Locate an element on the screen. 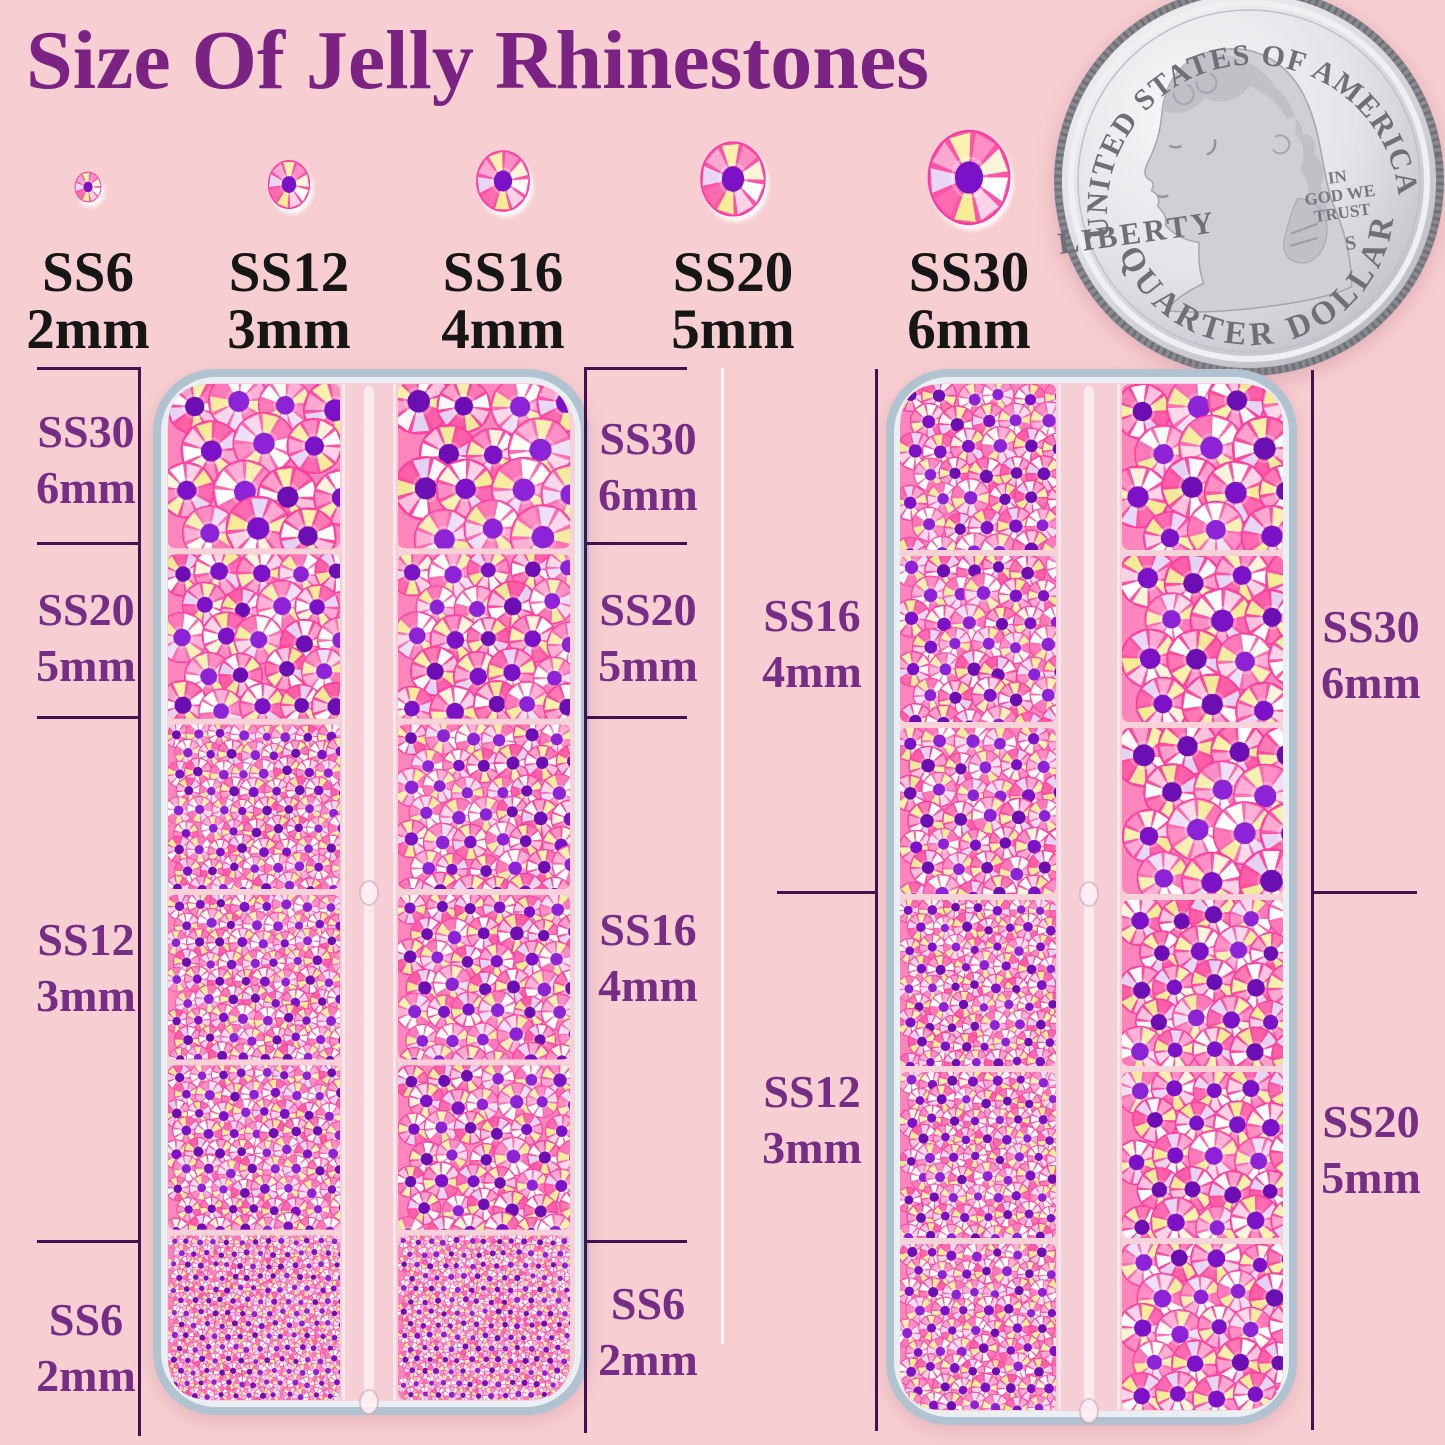  rhinestone-ss20-icon is located at coordinates (733, 179).